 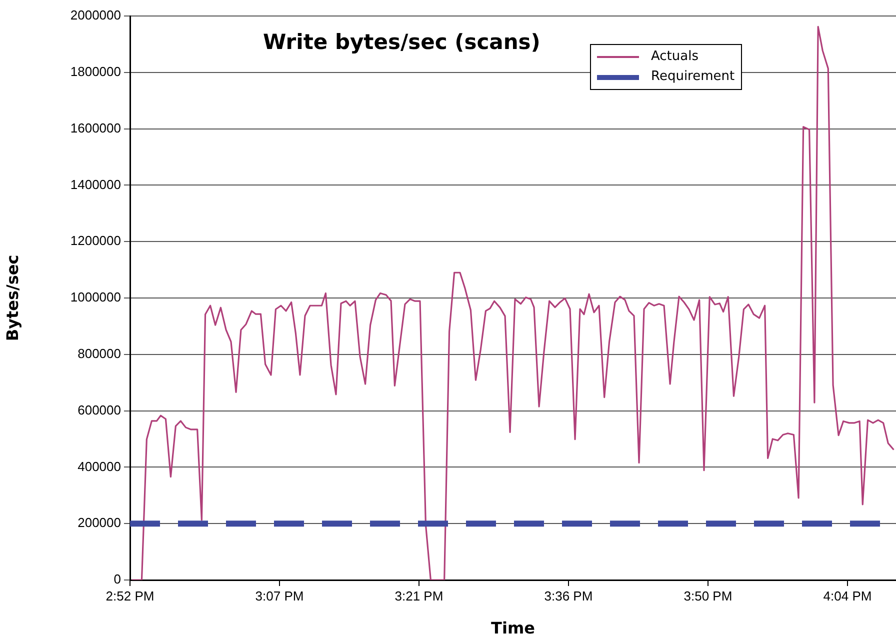 I want to click on x-tick-label: 3:50 PM, so click(x=708, y=596).